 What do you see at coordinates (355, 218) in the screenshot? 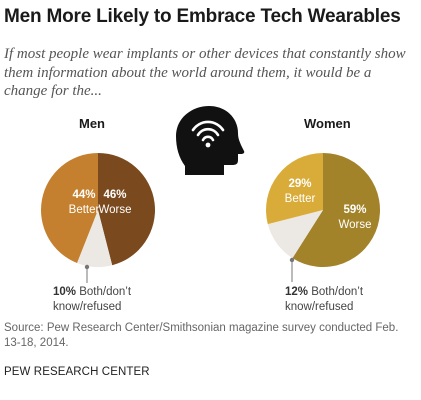
I see `women-worse-label: 59% Worse` at bounding box center [355, 218].